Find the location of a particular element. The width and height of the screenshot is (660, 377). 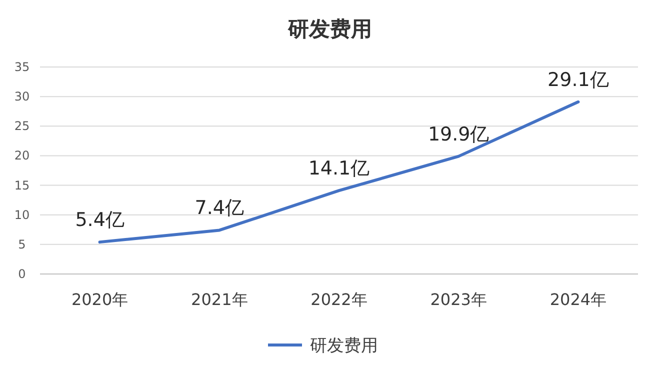

y-tick-label: 30 is located at coordinates (22, 97).